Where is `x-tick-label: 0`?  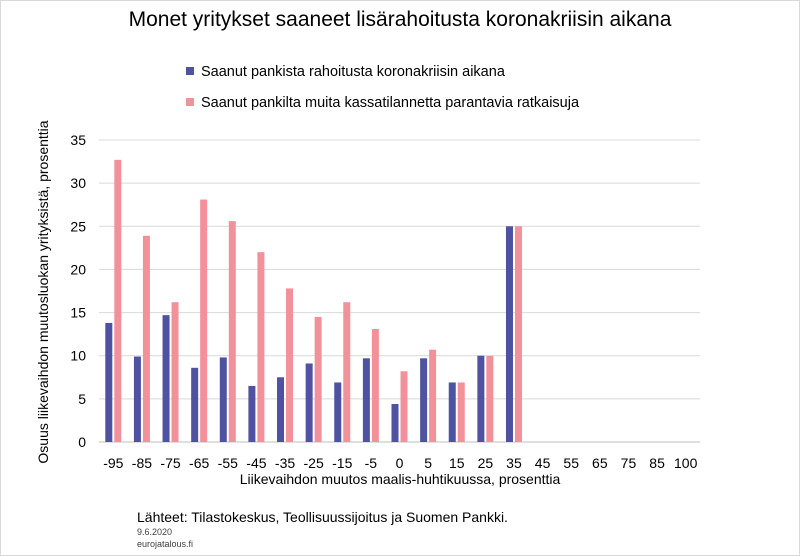
x-tick-label: 0 is located at coordinates (400, 463).